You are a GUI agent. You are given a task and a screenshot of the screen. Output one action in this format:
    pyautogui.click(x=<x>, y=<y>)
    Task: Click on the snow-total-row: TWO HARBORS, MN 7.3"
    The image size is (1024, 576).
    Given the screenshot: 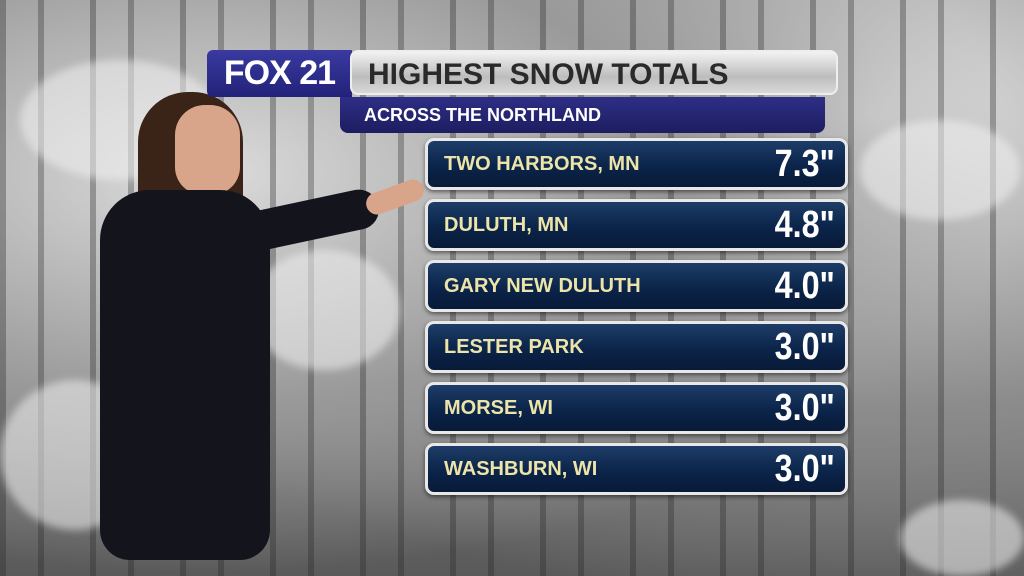 What is the action you would take?
    pyautogui.click(x=636, y=164)
    